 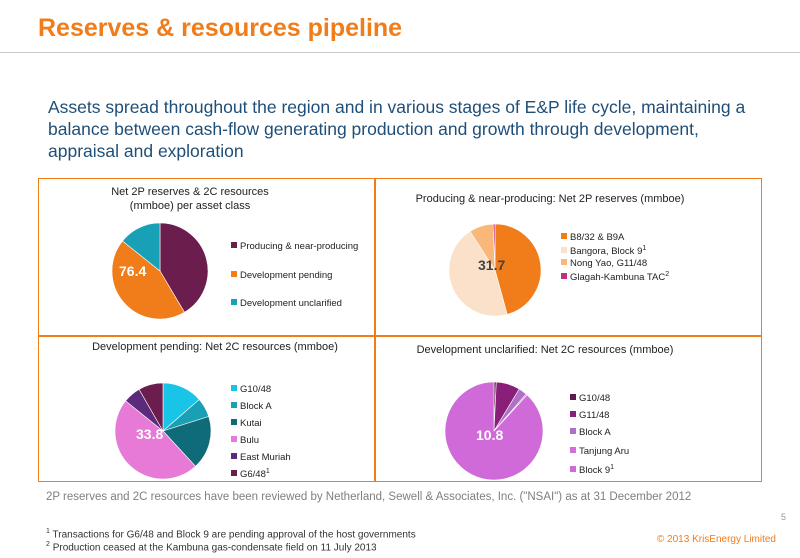 I want to click on legend-label: Bangora, Block 9, so click(x=606, y=252).